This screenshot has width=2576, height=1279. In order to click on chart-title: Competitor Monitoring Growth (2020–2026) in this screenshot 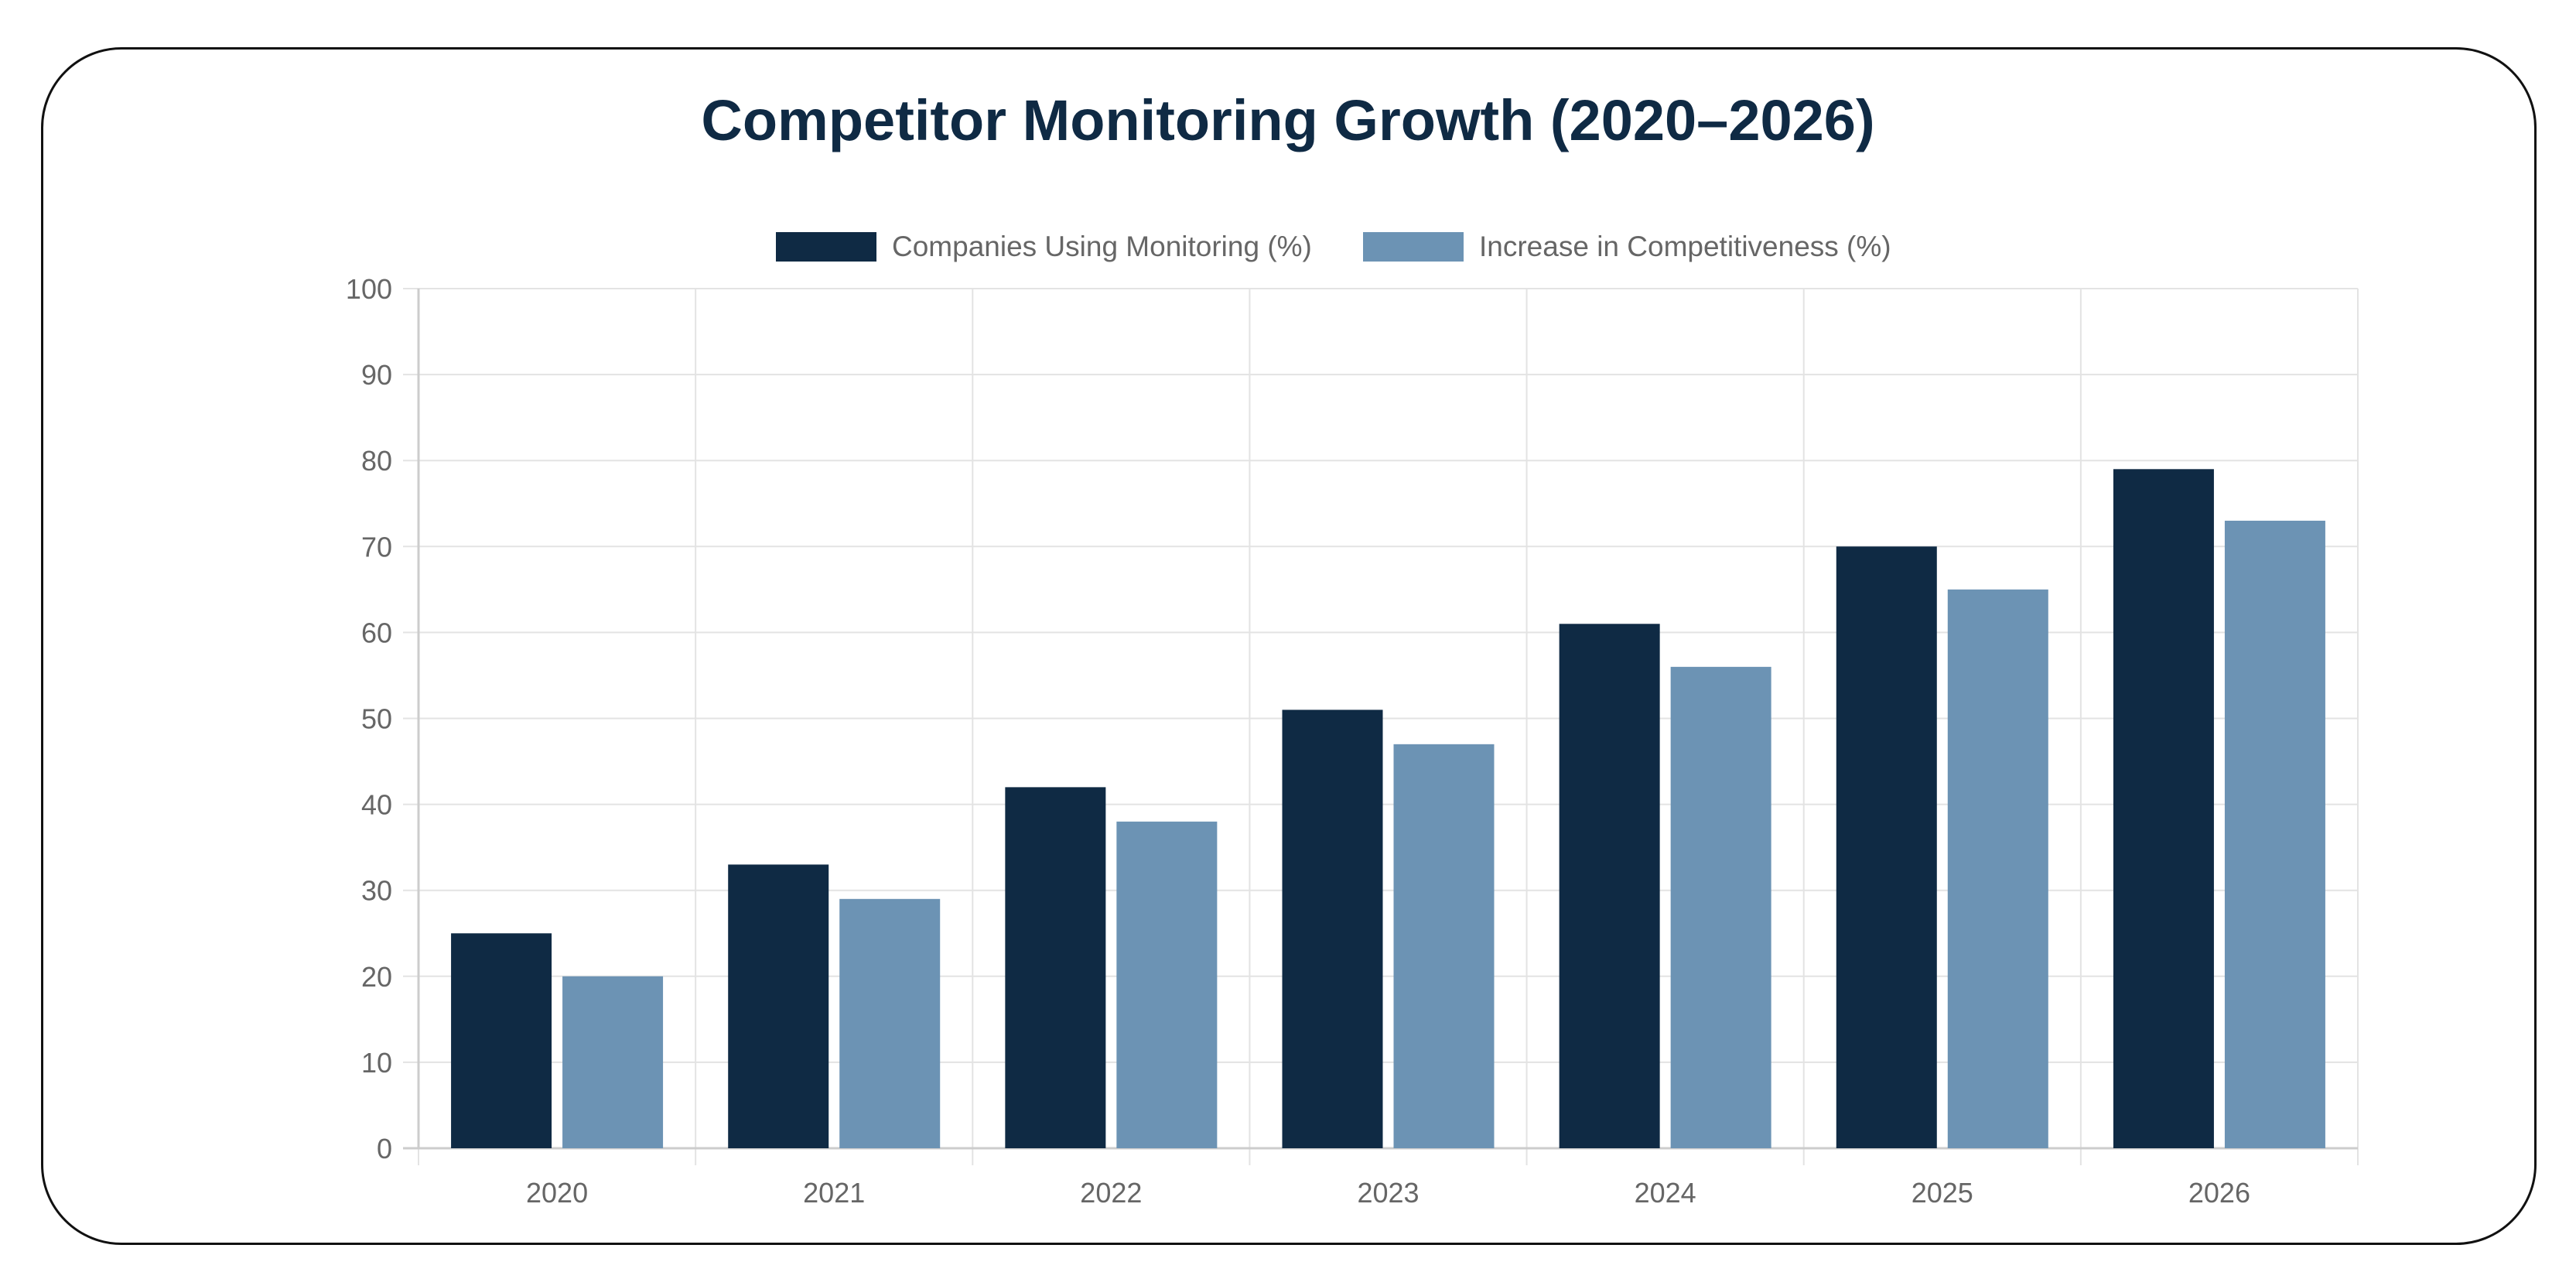, I will do `click(1288, 120)`.